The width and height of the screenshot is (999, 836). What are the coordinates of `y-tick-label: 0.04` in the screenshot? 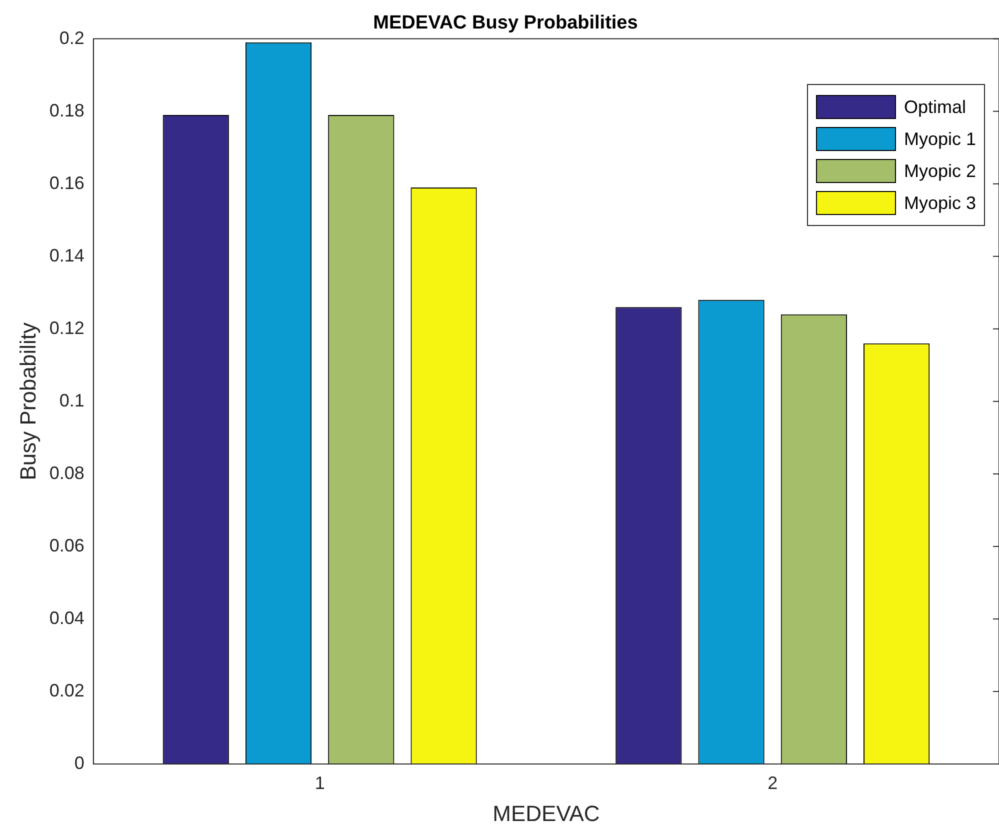 It's located at (66, 618).